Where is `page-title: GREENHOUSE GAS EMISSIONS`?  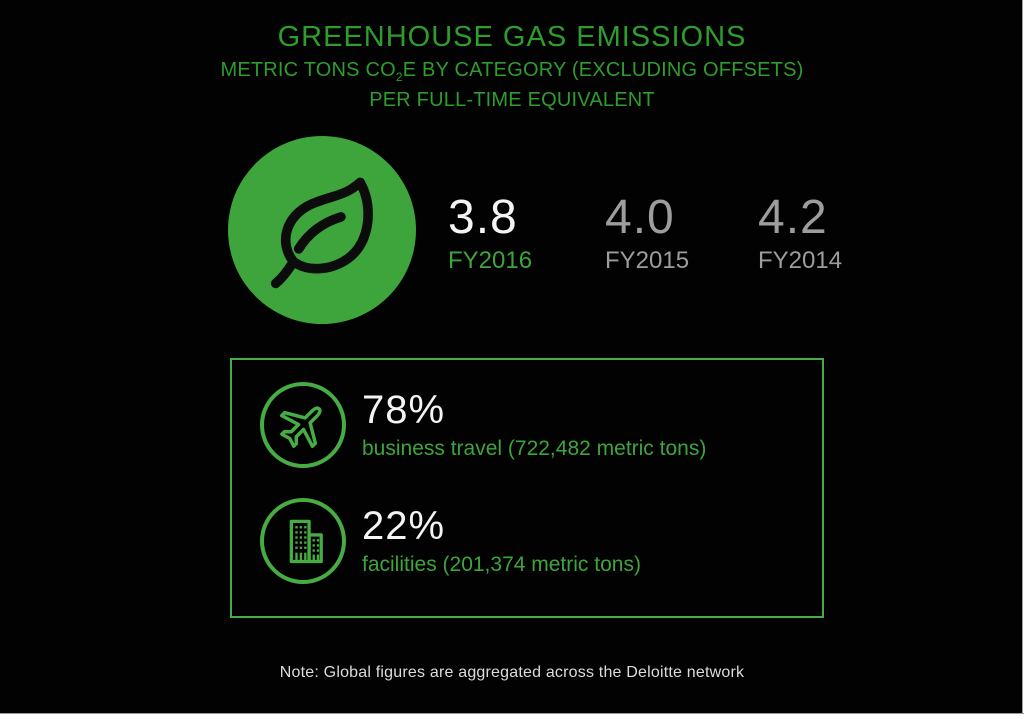 page-title: GREENHOUSE GAS EMISSIONS is located at coordinates (512, 37).